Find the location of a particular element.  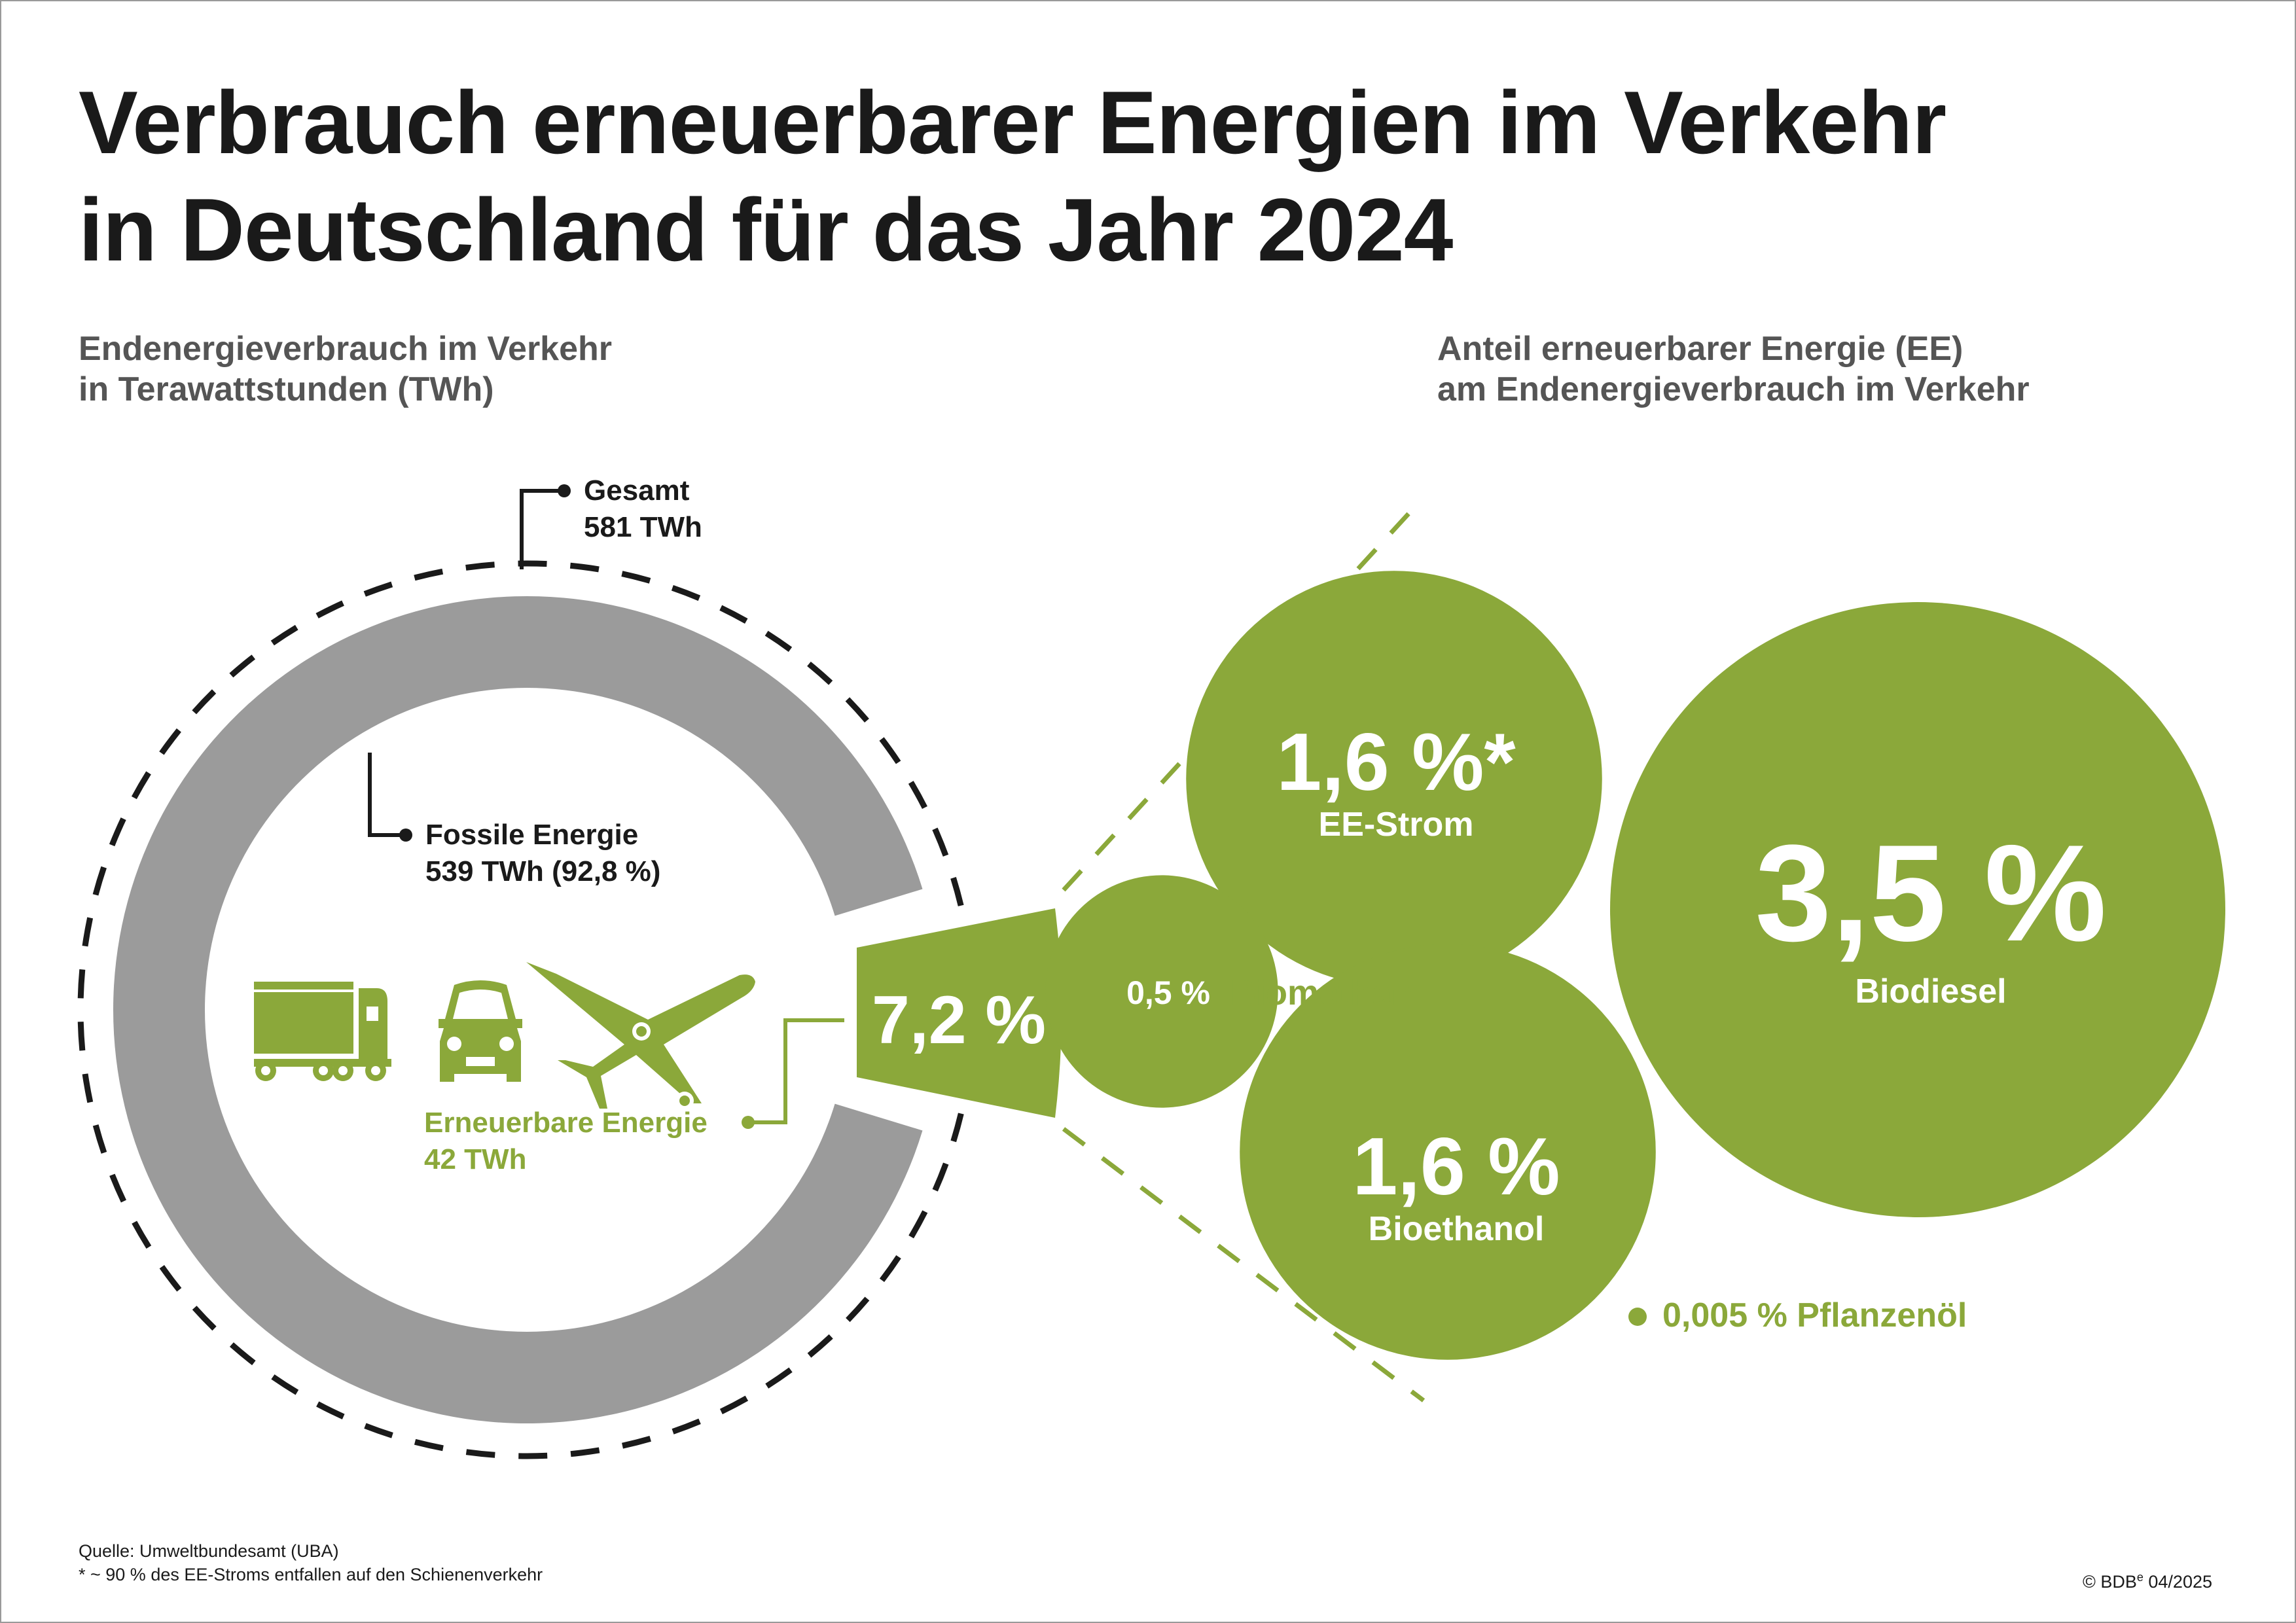

left-subtitle-line-1: Endenergieverbrauch im Verkehr is located at coordinates (346, 349).